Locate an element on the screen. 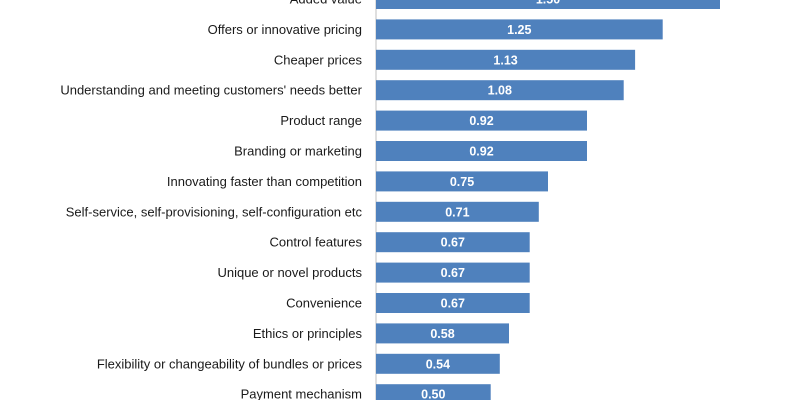 The image size is (800, 400). category-label-6: Innovating faster than competition is located at coordinates (264, 181).